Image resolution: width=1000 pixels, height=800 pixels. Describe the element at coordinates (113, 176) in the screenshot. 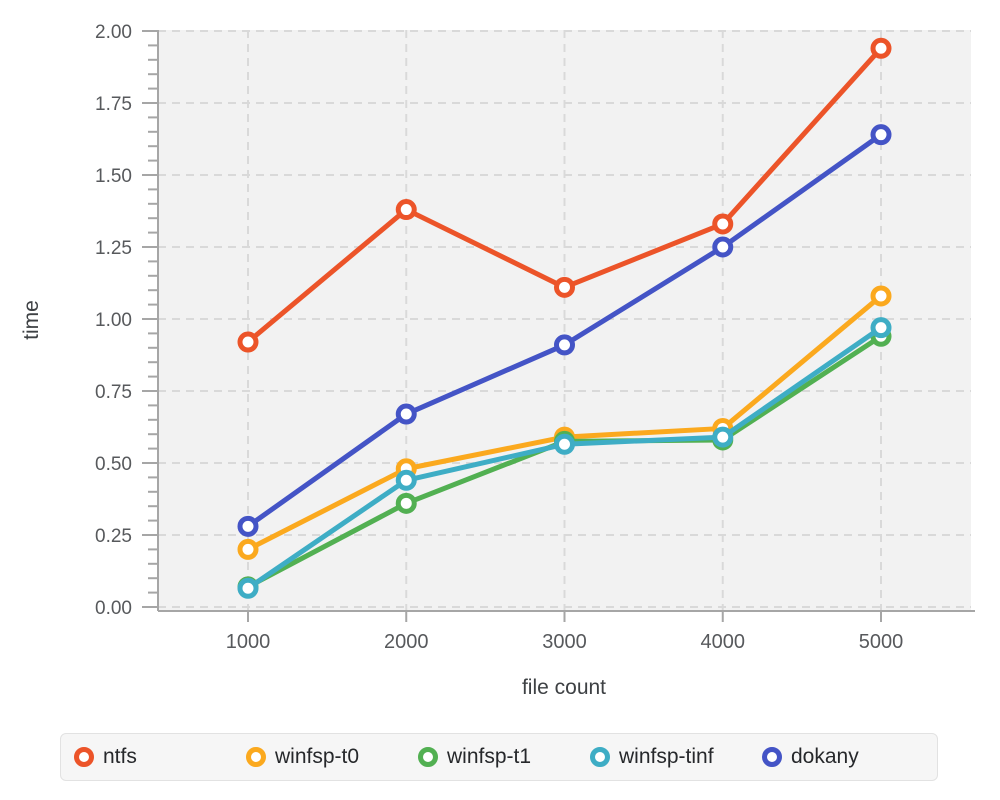

I see `y-tick-label: 1.50` at that location.